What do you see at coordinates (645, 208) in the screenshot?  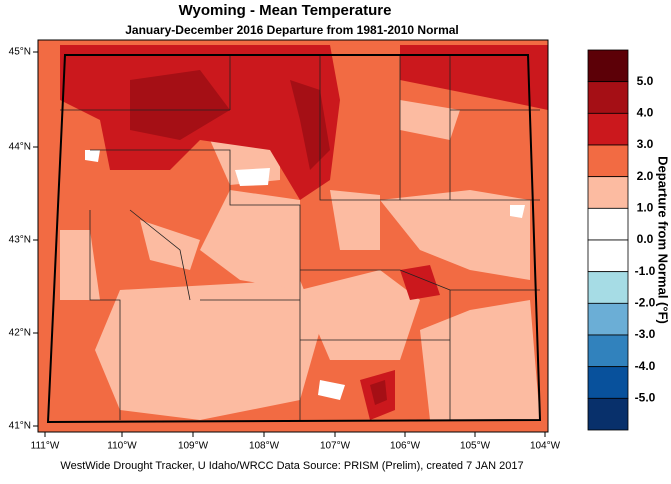 I see `colorbar-label: 1.0` at bounding box center [645, 208].